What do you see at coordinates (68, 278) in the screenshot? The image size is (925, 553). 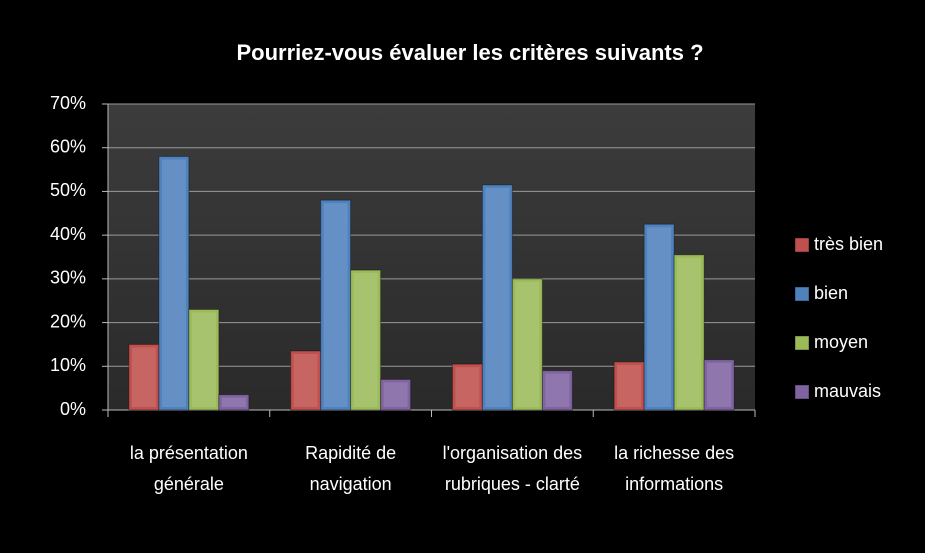 I see `y-tick-label: 30%` at bounding box center [68, 278].